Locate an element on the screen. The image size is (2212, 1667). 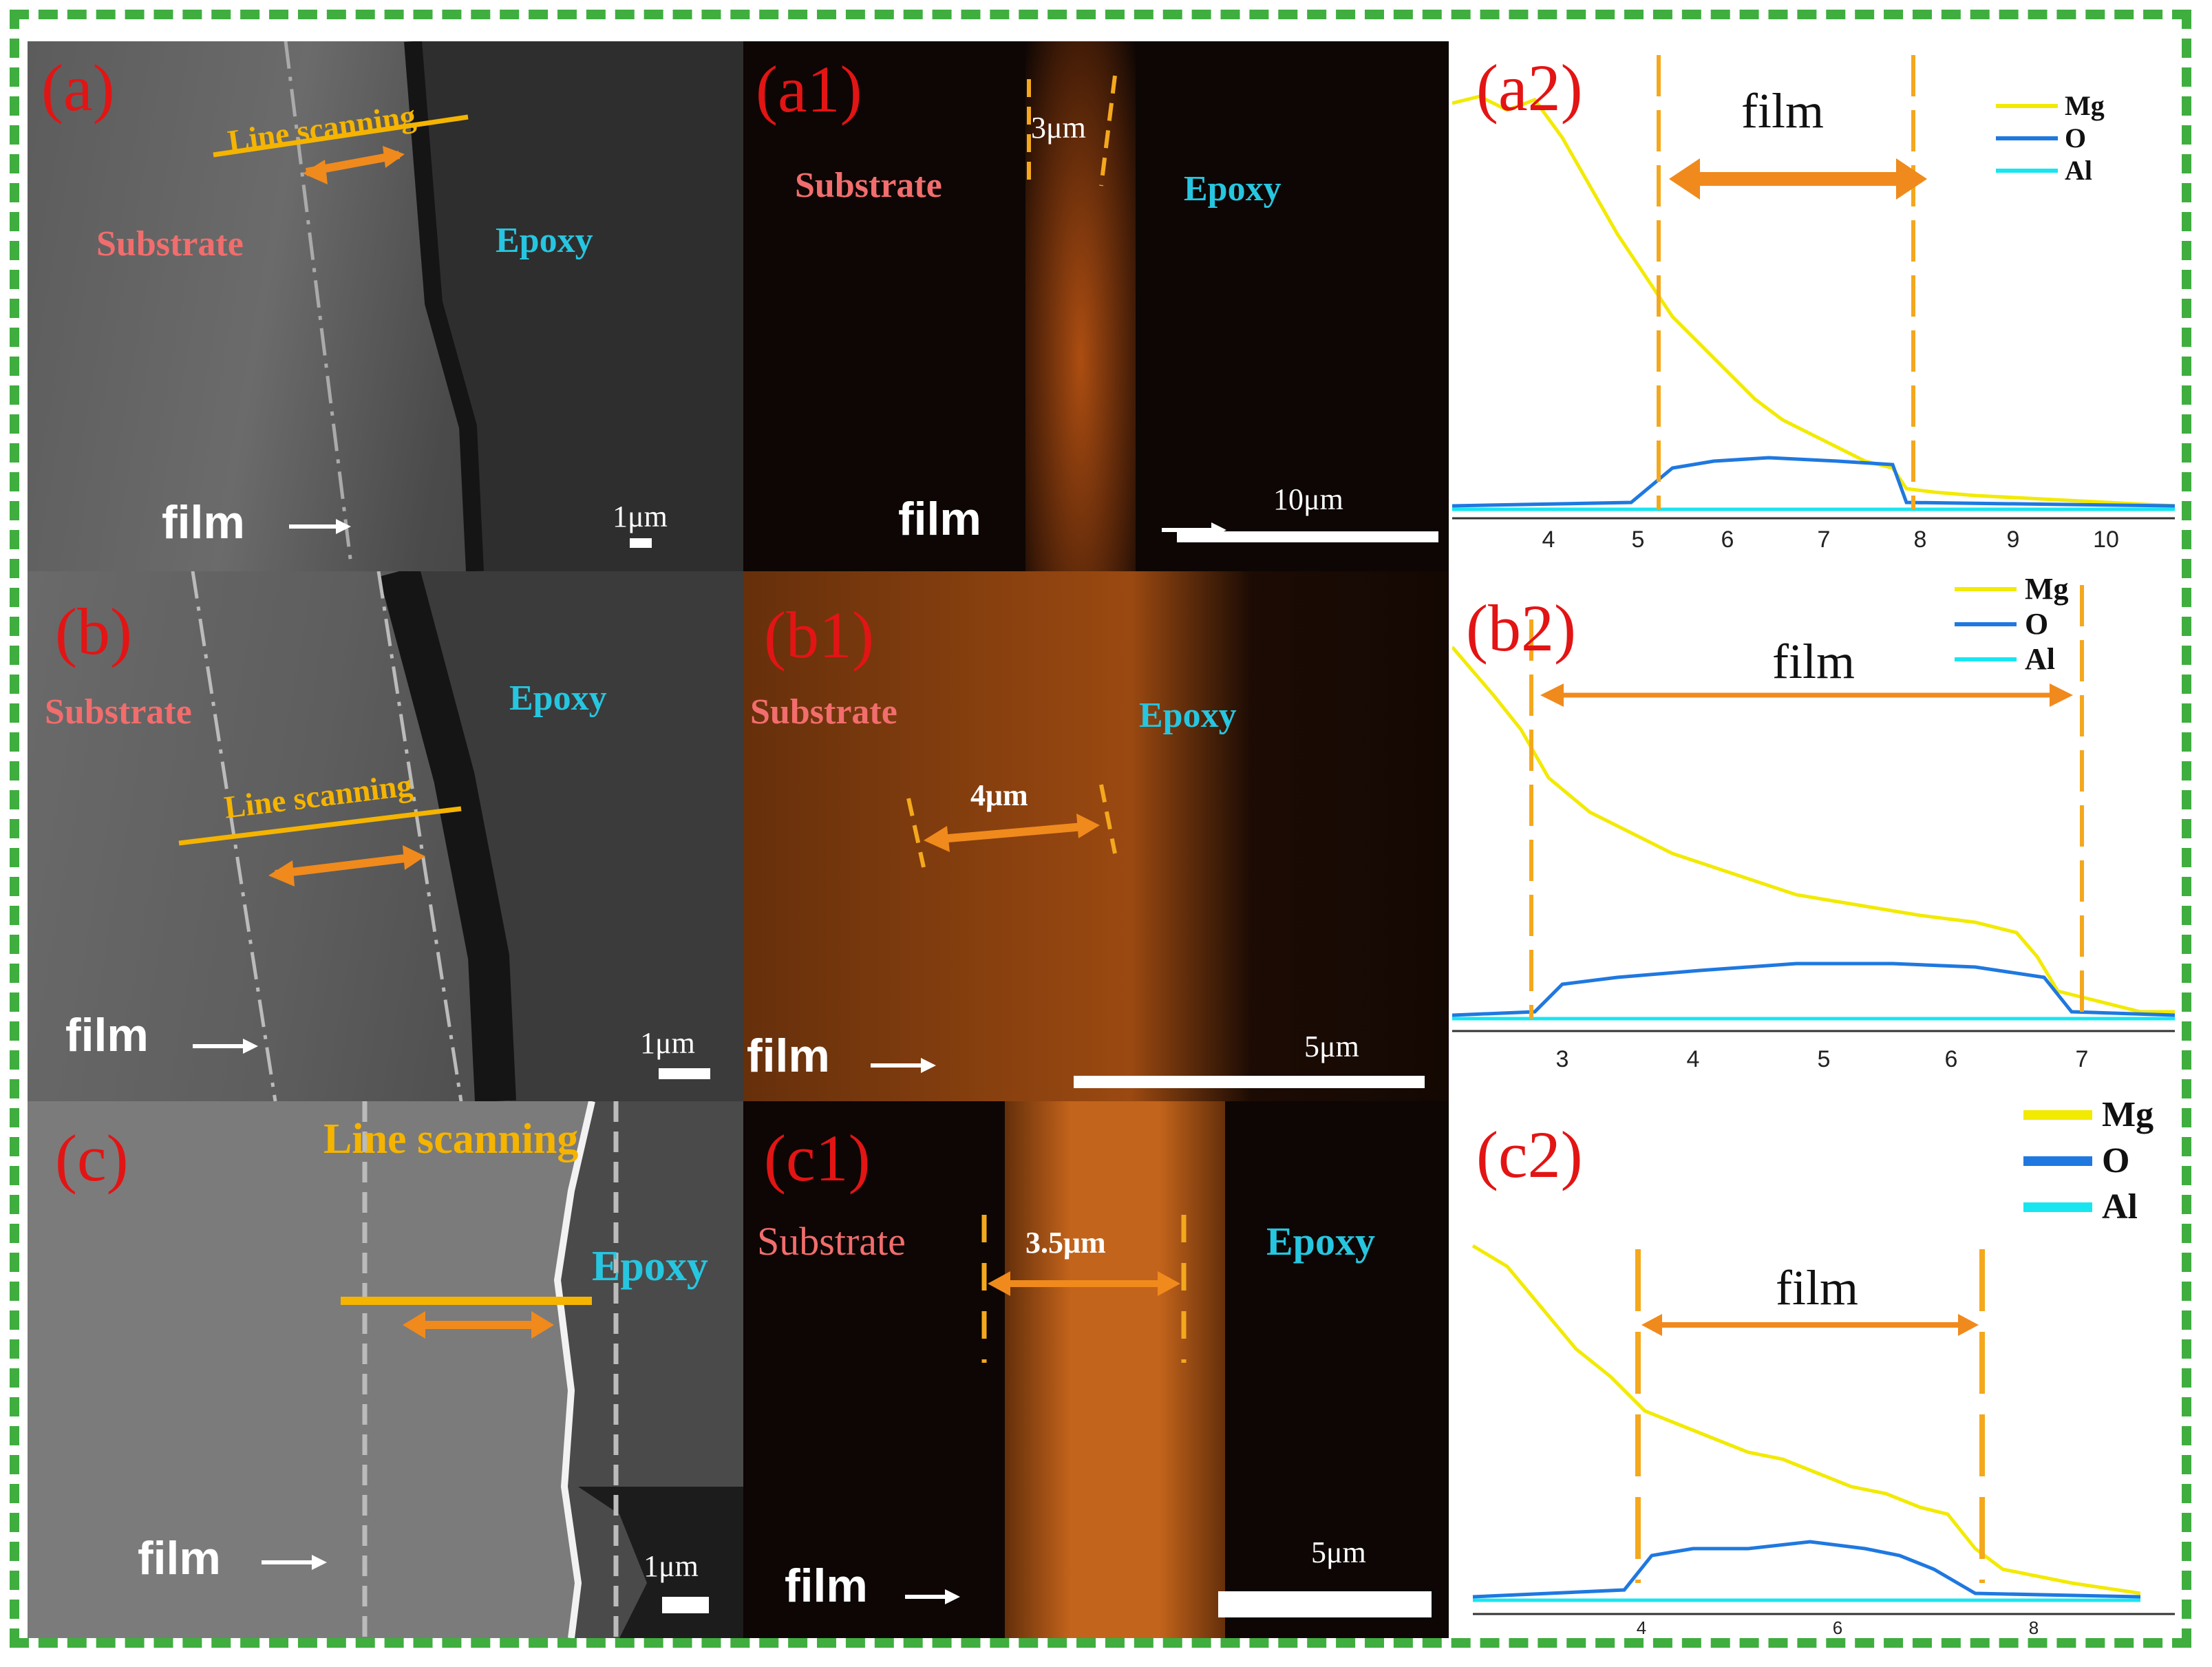
panel-c-label: (c) is located at coordinates (92, 1158).